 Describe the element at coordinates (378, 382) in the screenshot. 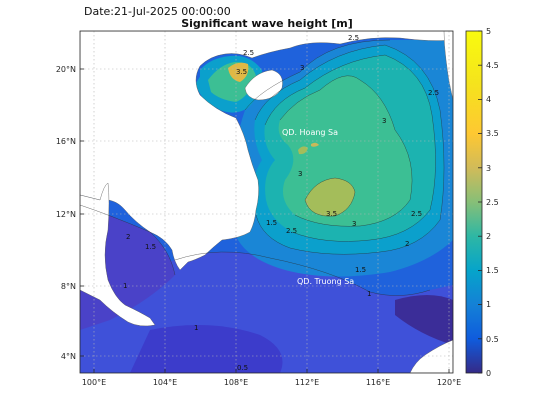

I see `x-tick-label: 116°E` at that location.